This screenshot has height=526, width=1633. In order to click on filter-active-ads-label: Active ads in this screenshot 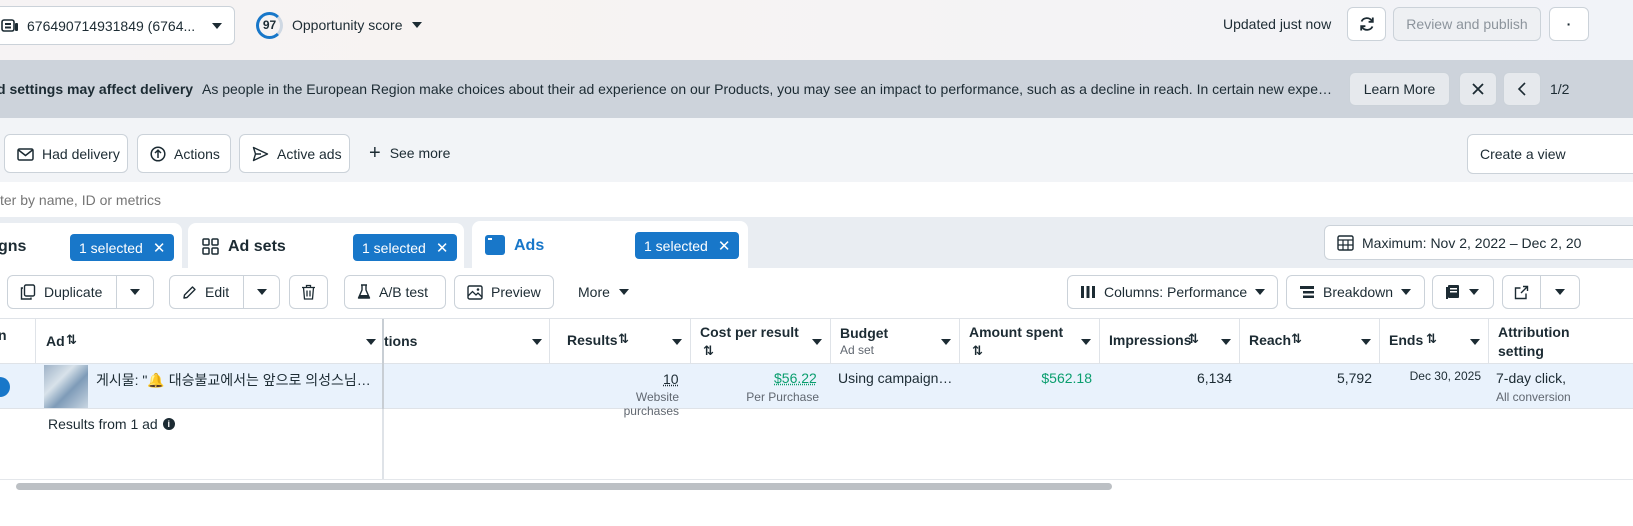, I will do `click(309, 153)`.